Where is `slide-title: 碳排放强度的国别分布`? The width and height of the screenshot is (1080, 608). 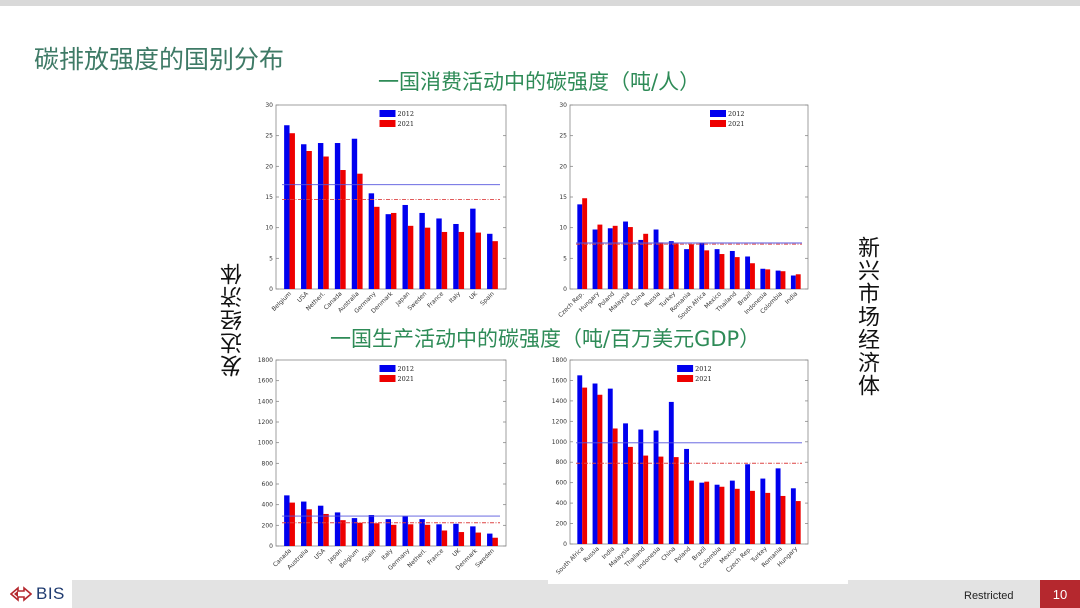
slide-title: 碳排放强度的国别分布 is located at coordinates (159, 59).